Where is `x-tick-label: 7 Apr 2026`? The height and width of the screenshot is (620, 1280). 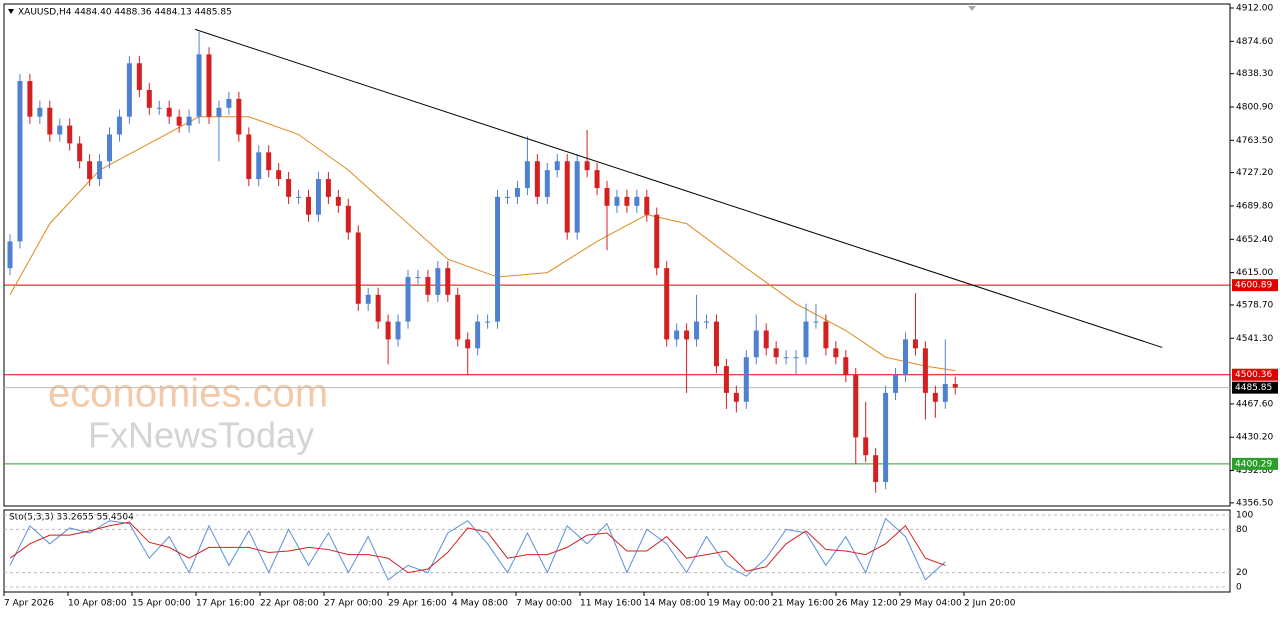 x-tick-label: 7 Apr 2026 is located at coordinates (29, 604).